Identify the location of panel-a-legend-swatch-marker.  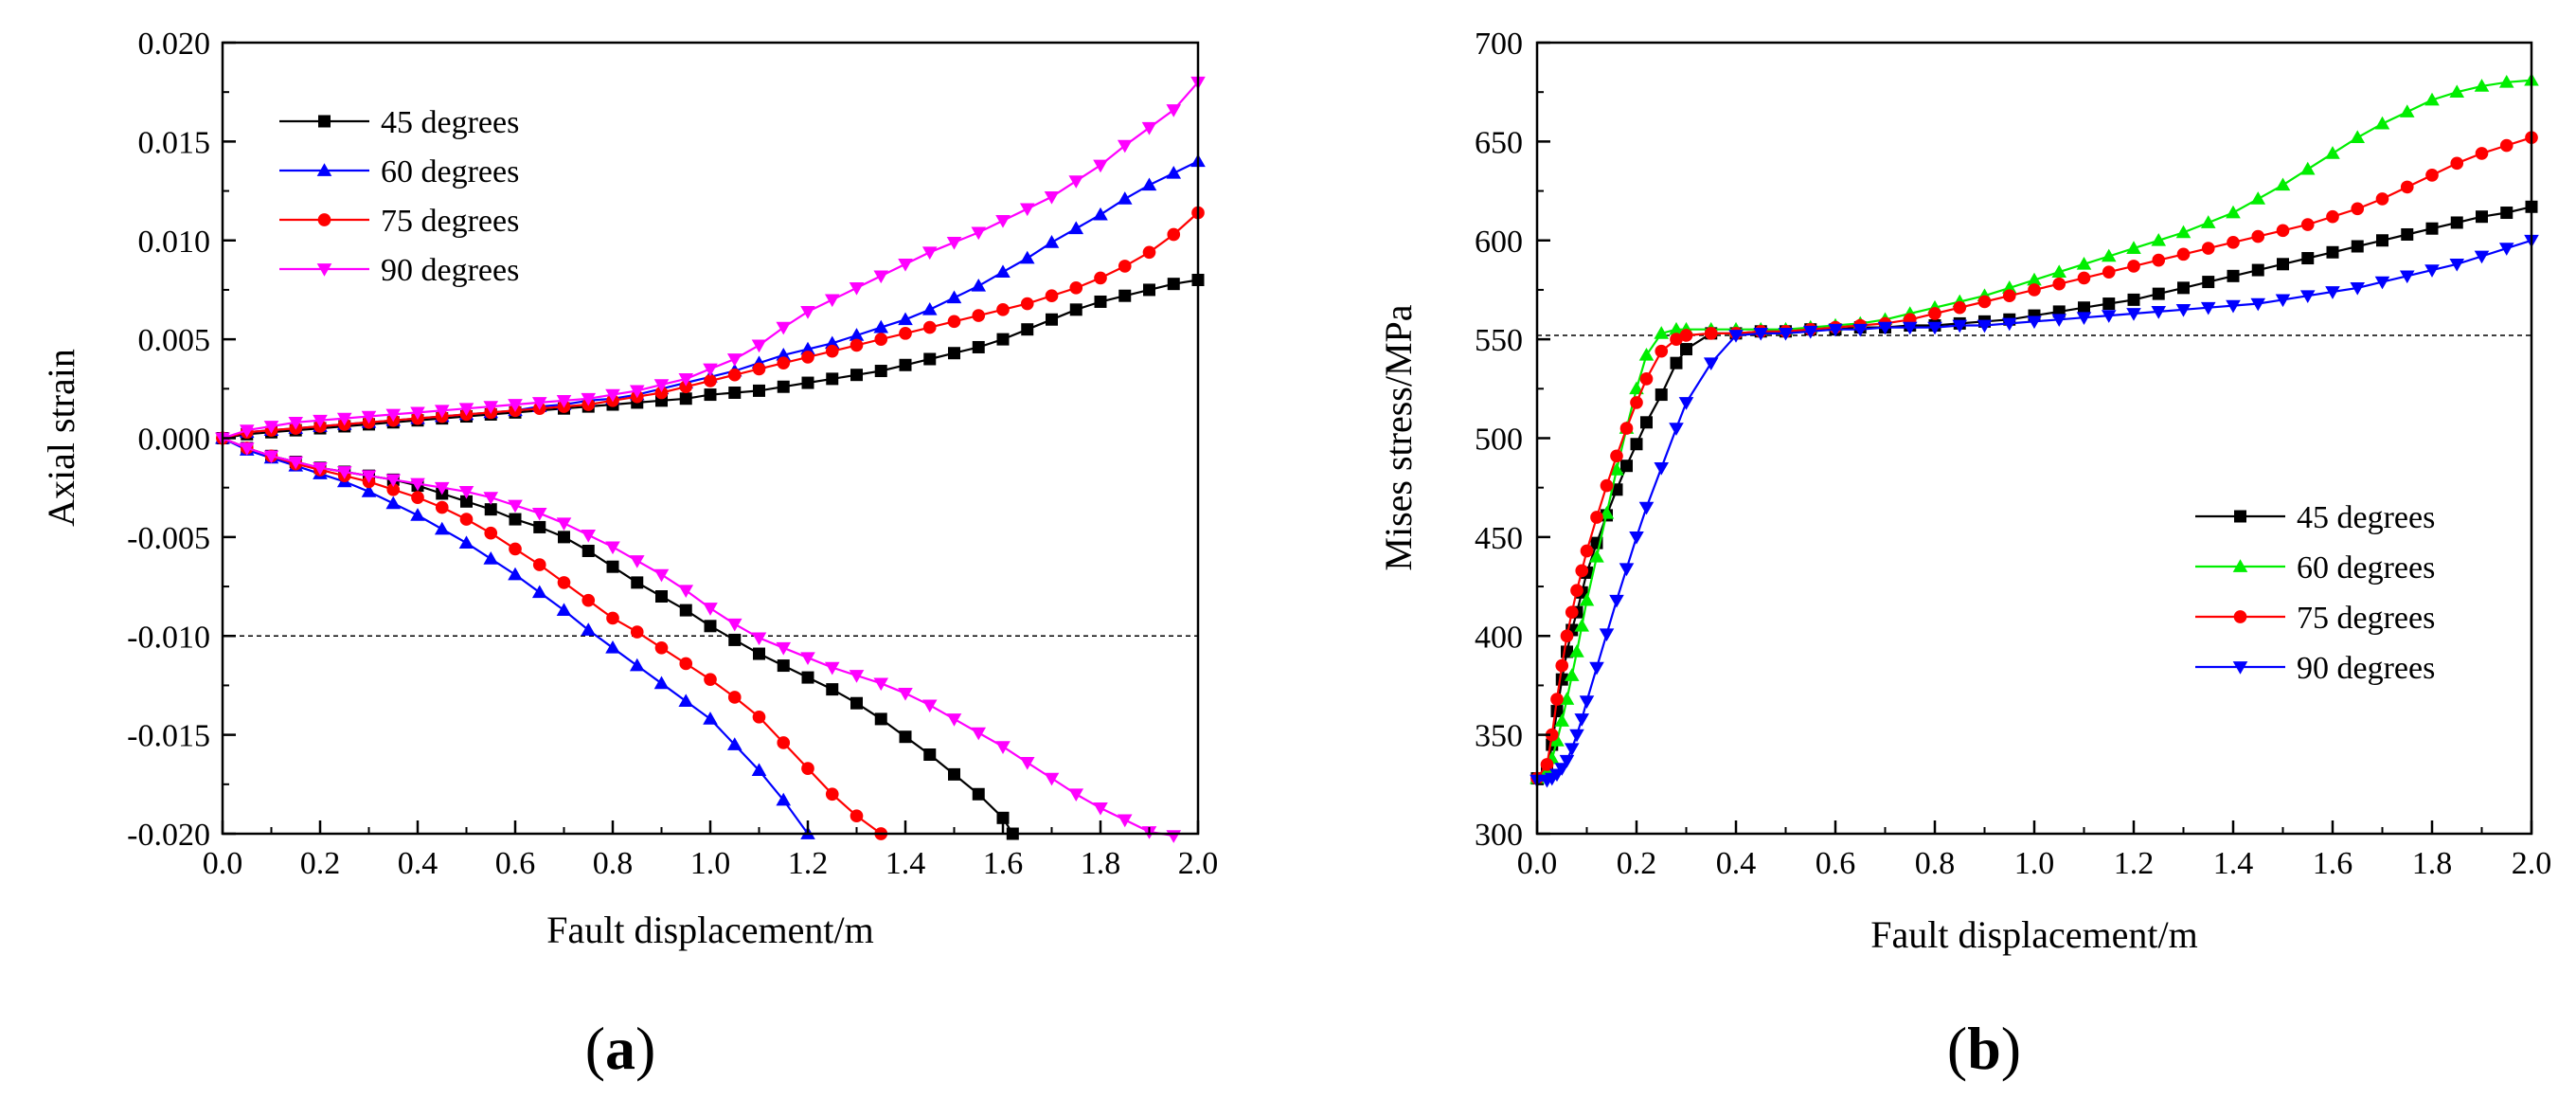
(324, 270).